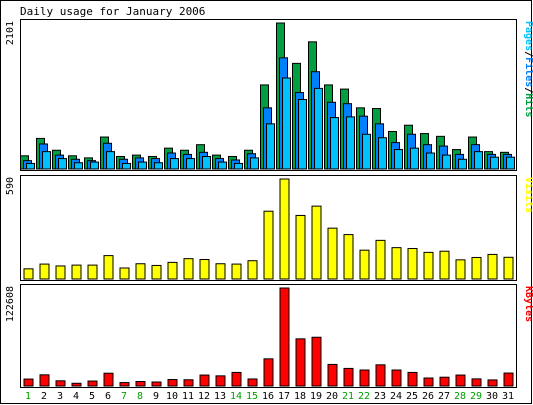 The height and width of the screenshot is (405, 533). Describe the element at coordinates (204, 396) in the screenshot. I see `x-tick-label-day-12: 12` at that location.